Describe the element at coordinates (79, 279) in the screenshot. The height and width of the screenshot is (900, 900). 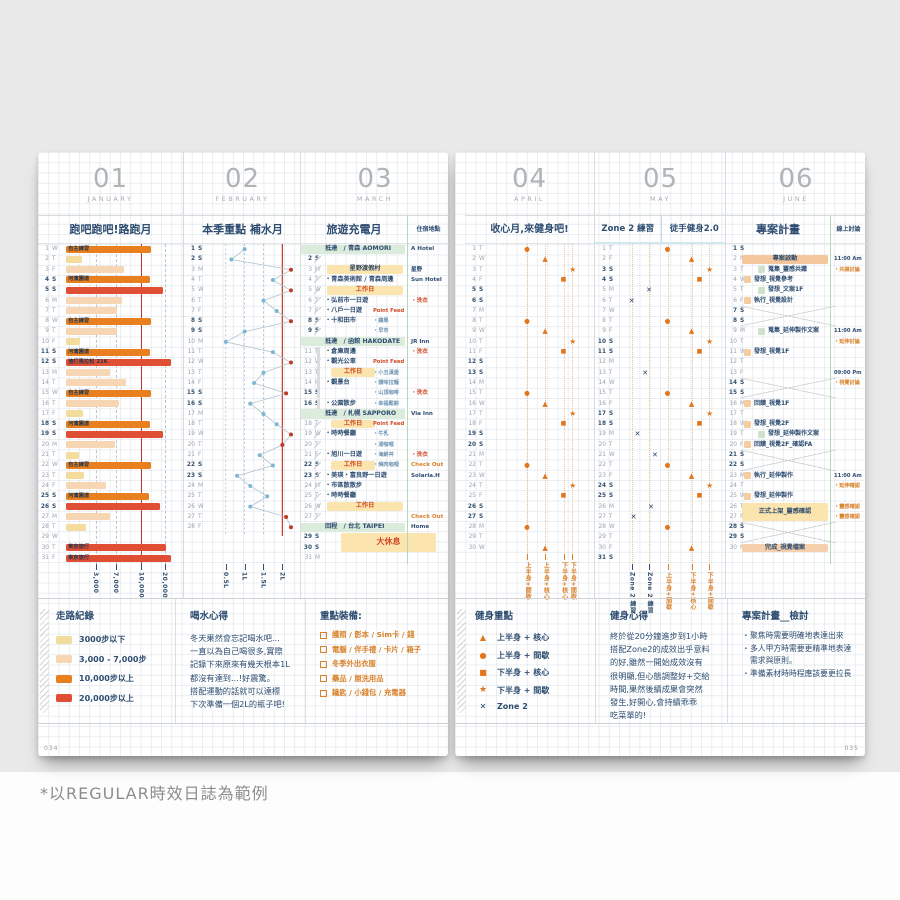
I see `bar-label: 河濱園道` at that location.